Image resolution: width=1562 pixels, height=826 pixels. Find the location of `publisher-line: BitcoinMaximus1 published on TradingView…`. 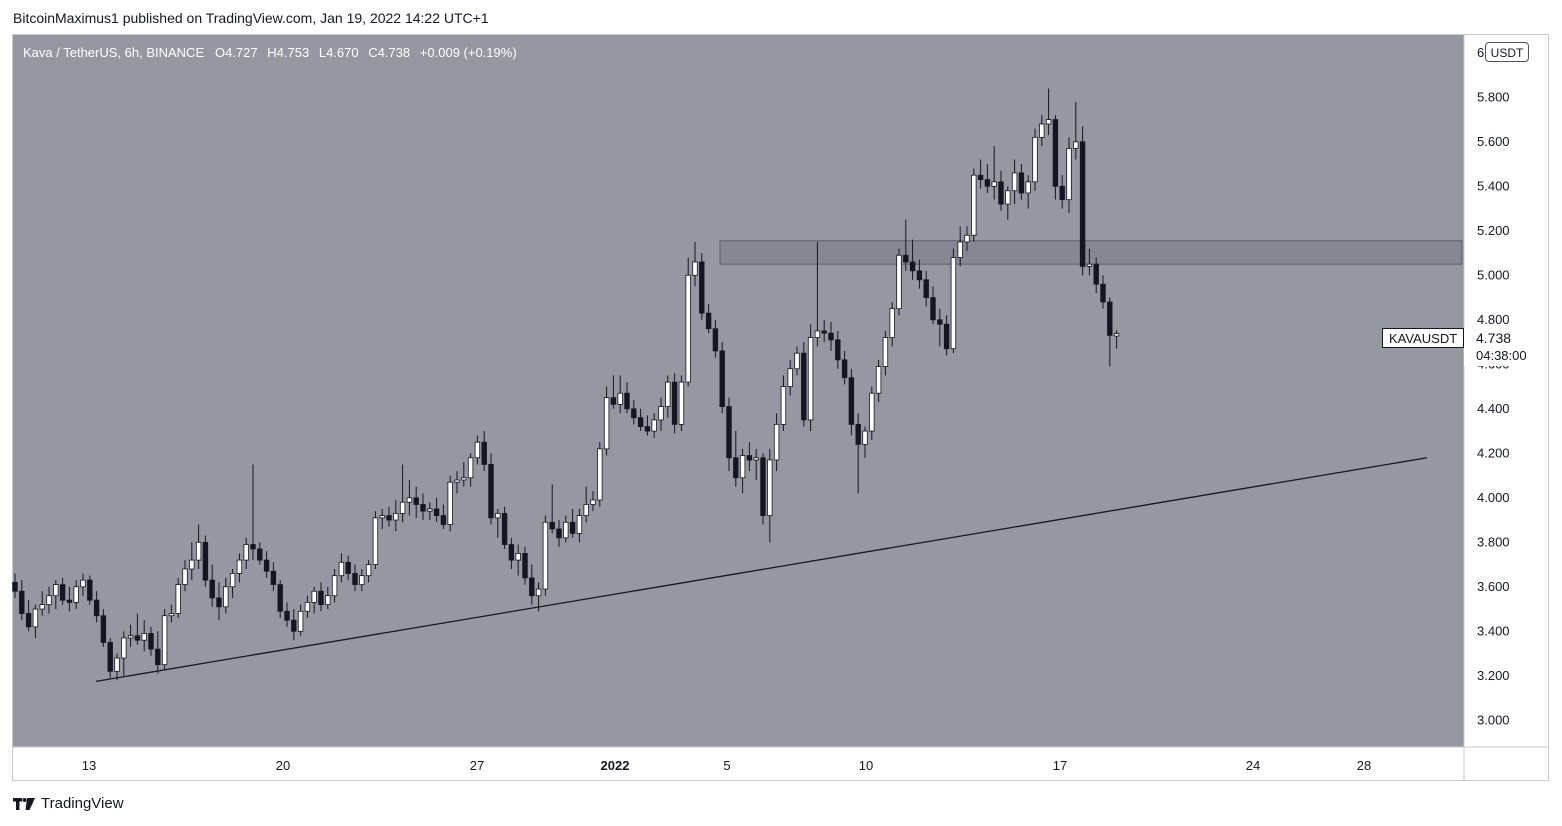

publisher-line: BitcoinMaximus1 published on TradingView… is located at coordinates (251, 18).